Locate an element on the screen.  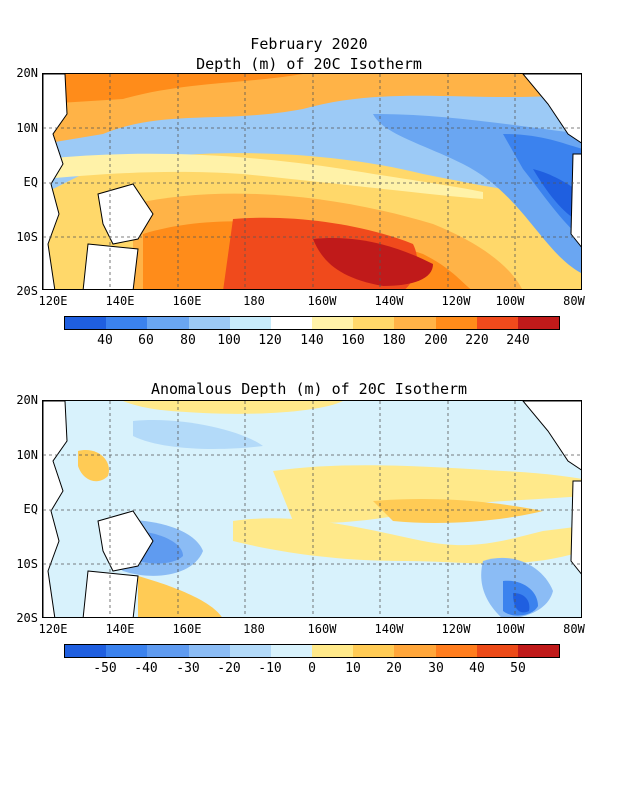
top-land-australia is located at coordinates (110, 266).